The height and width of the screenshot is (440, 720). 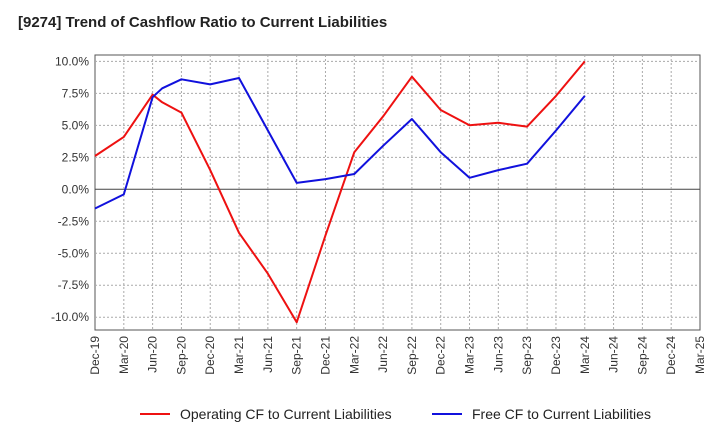 I want to click on x-tick-label: Sep-20, so click(x=181, y=355).